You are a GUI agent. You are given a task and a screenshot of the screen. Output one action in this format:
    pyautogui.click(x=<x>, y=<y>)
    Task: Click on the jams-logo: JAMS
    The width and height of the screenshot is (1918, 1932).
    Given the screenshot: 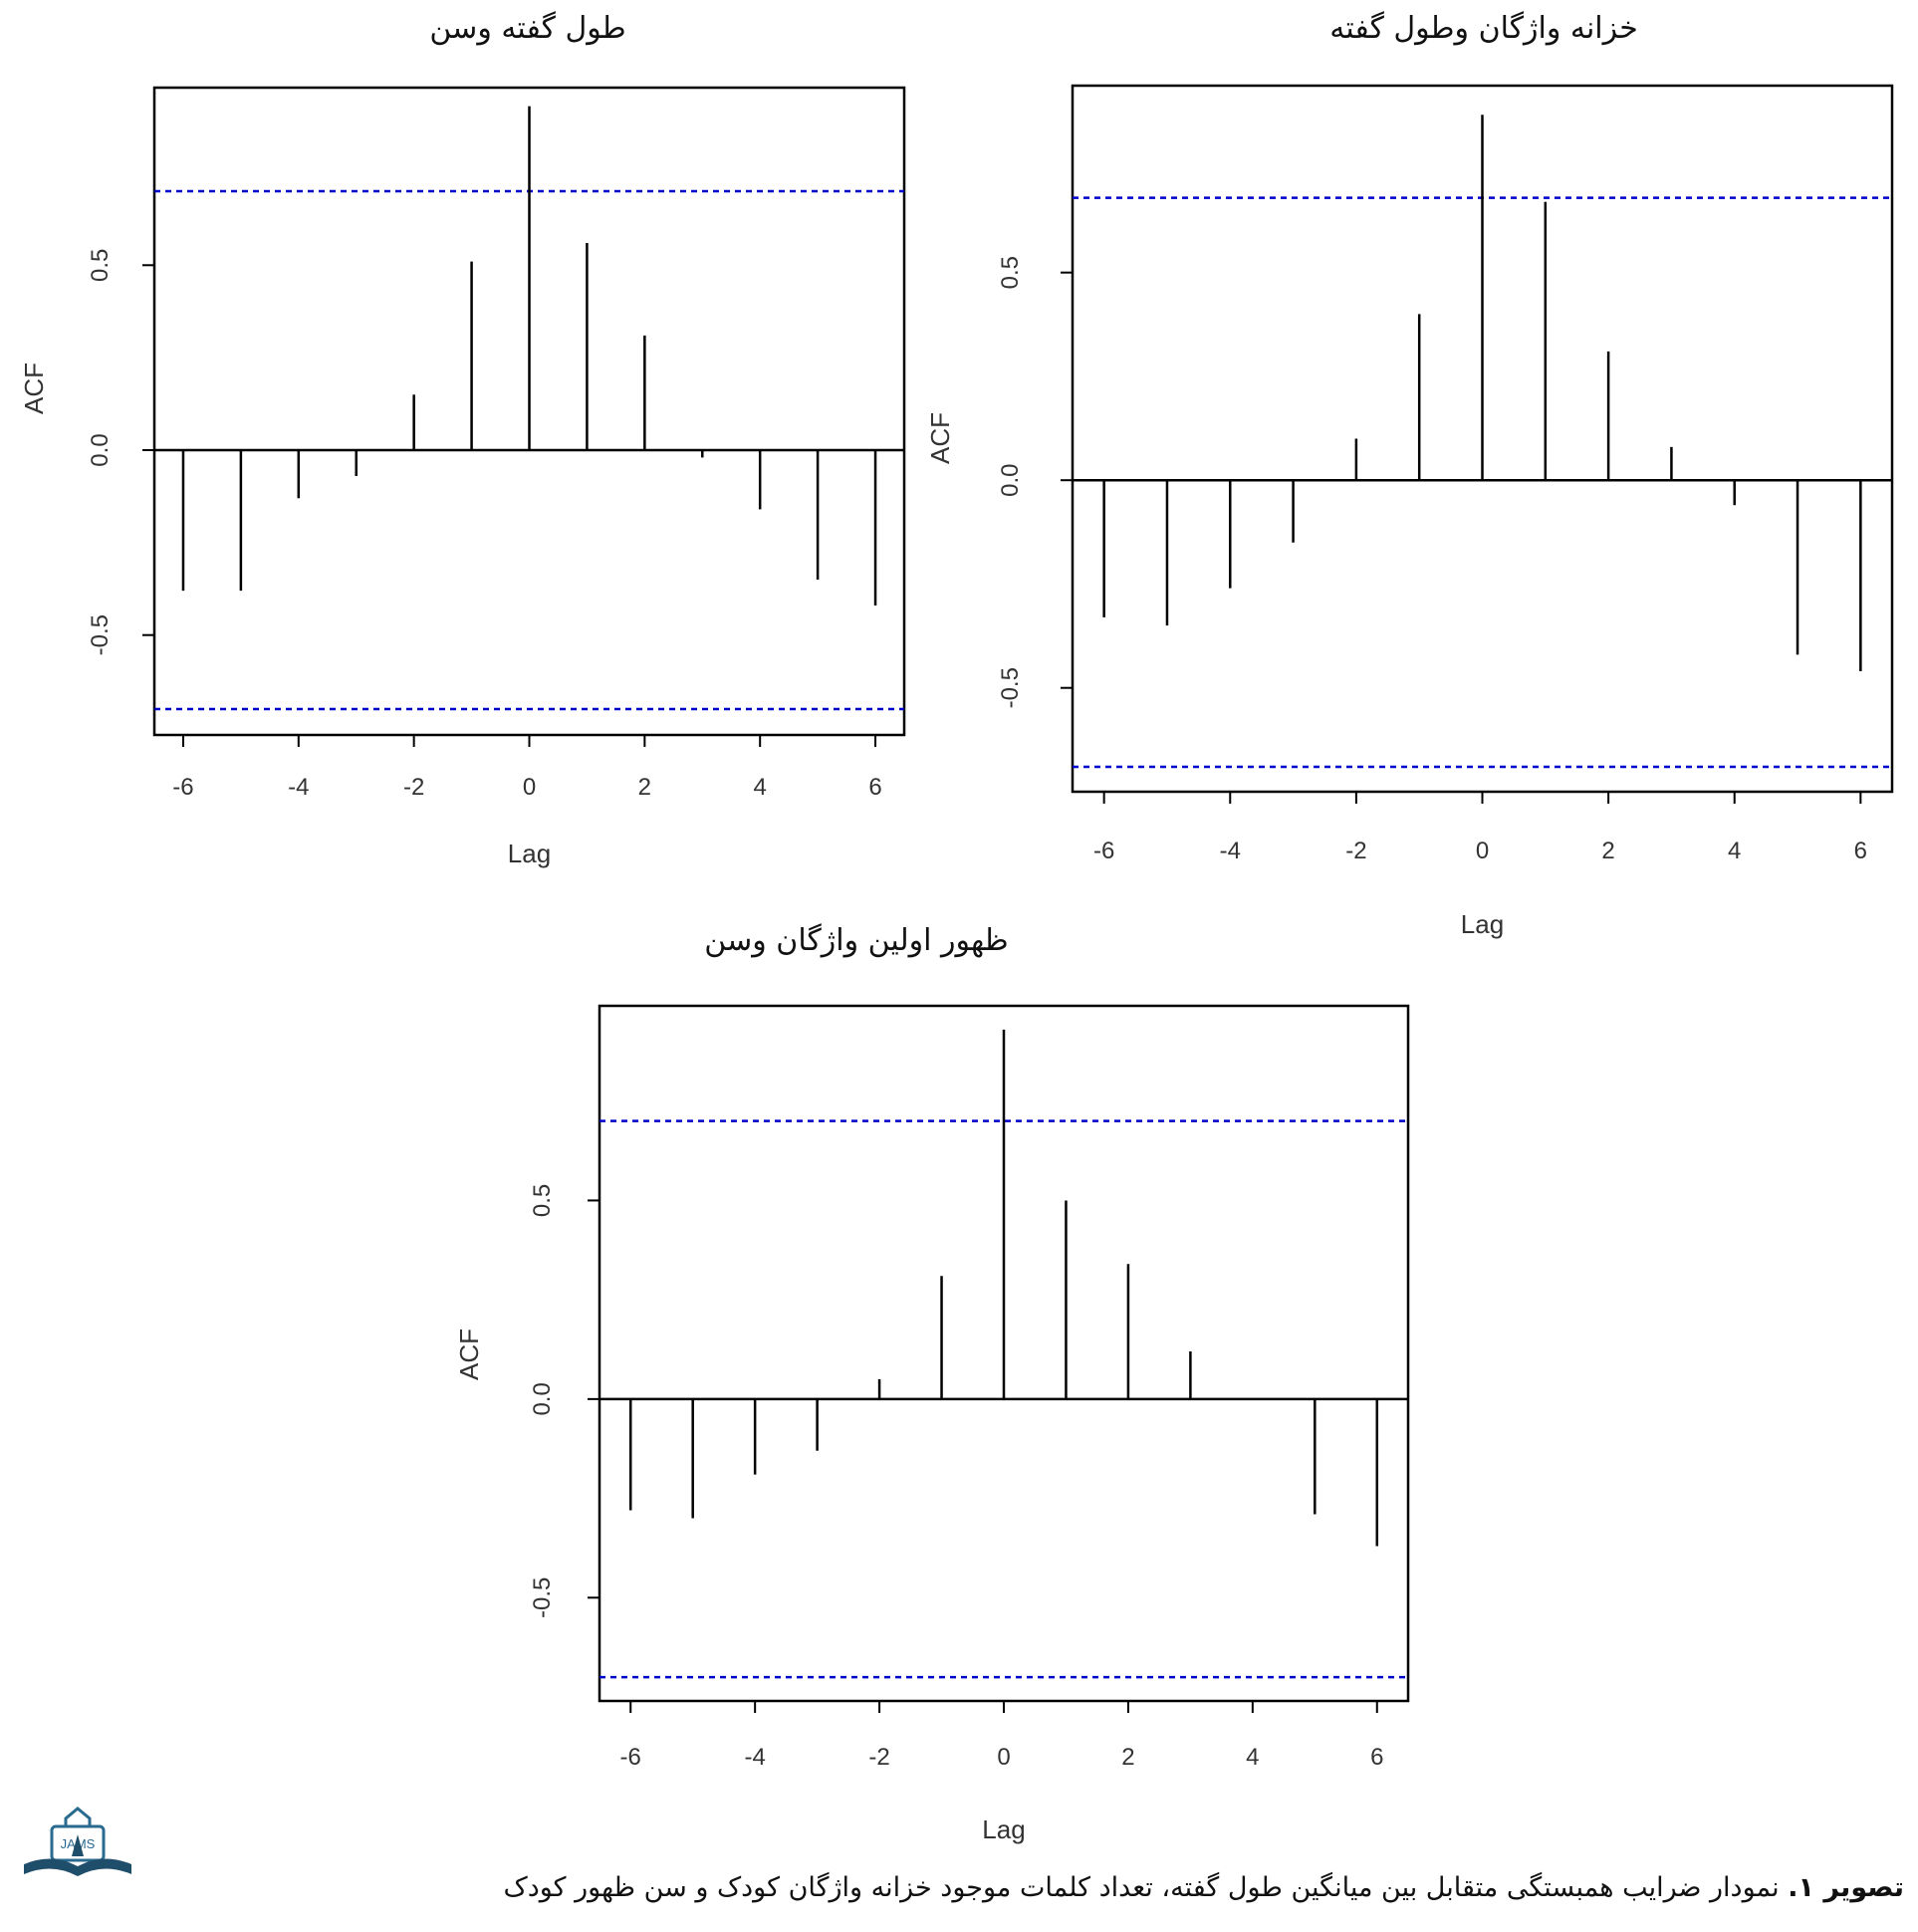 What is the action you would take?
    pyautogui.click(x=78, y=1846)
    